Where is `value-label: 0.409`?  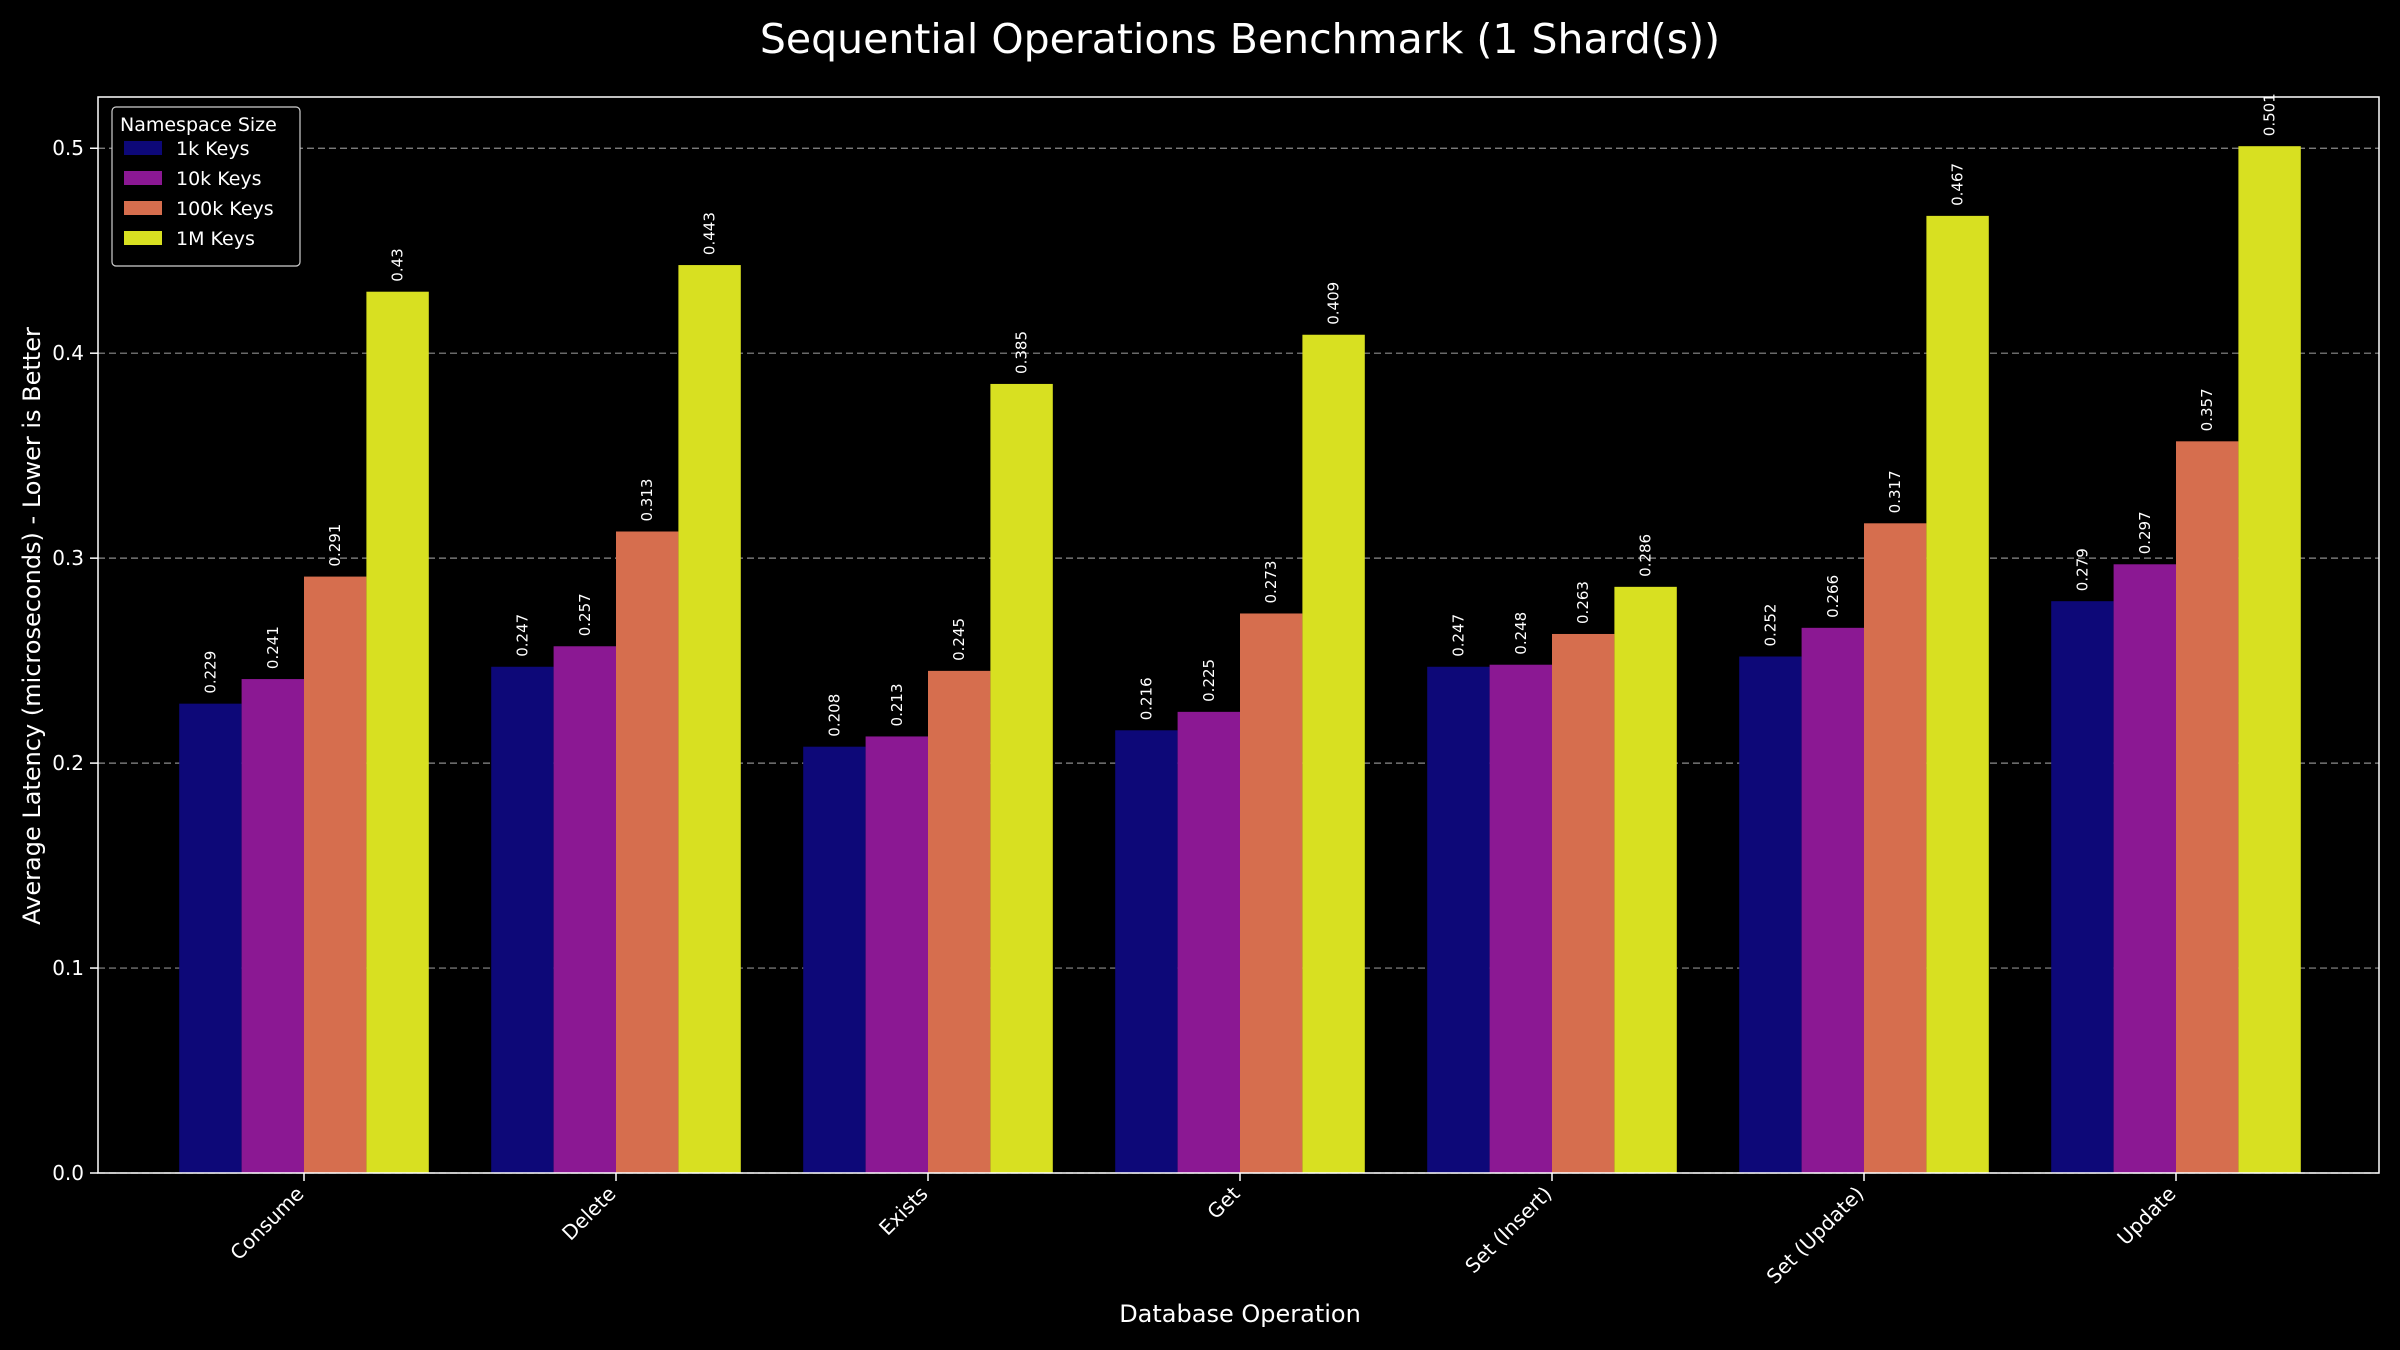 value-label: 0.409 is located at coordinates (1334, 303).